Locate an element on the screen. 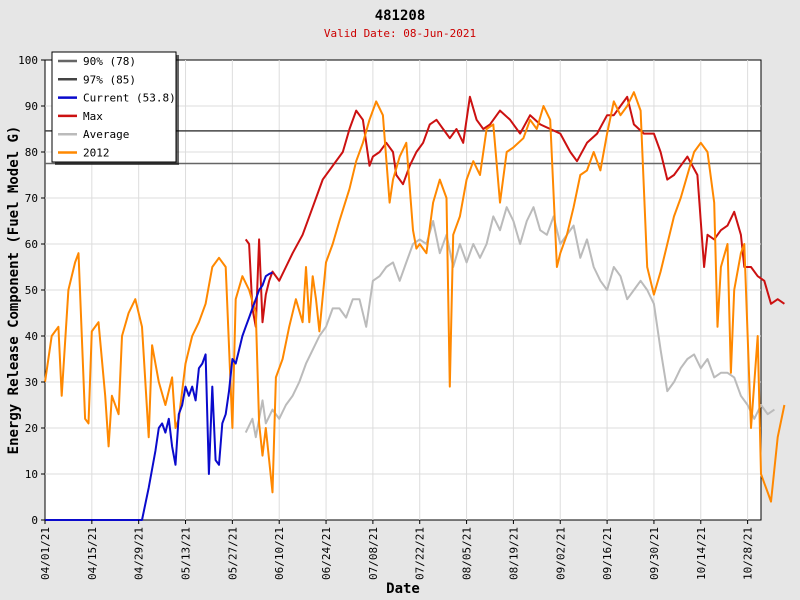 The image size is (800, 600). y-axis-label: Energy Release Component (Fuel Model G) is located at coordinates (14, 290).